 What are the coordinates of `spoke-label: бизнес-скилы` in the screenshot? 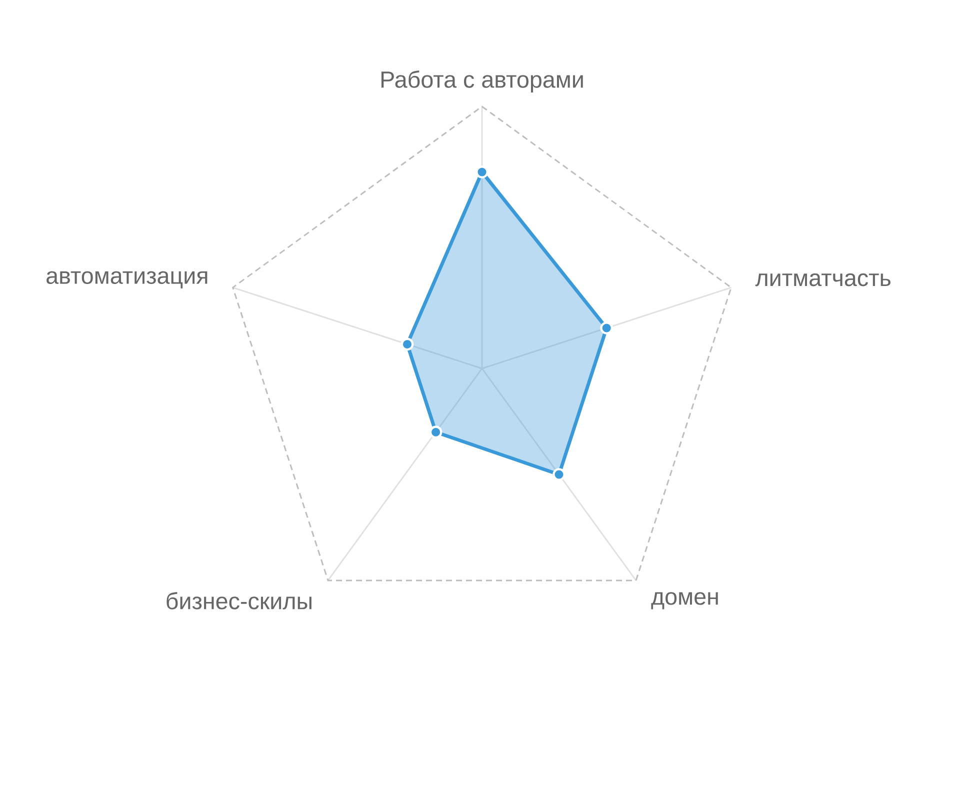 It's located at (239, 601).